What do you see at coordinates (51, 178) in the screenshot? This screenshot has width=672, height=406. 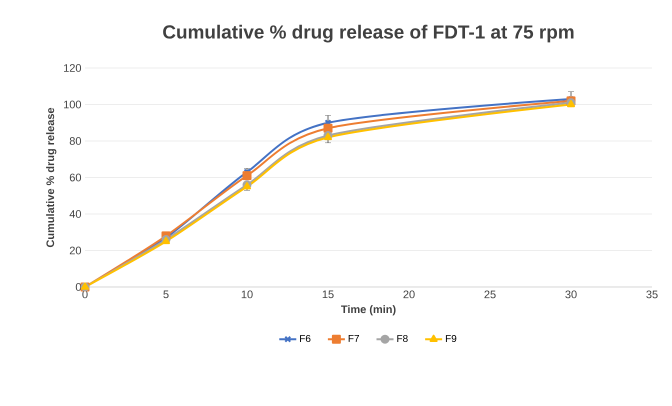 I see `y-axis-title: Cumulative % drug release` at bounding box center [51, 178].